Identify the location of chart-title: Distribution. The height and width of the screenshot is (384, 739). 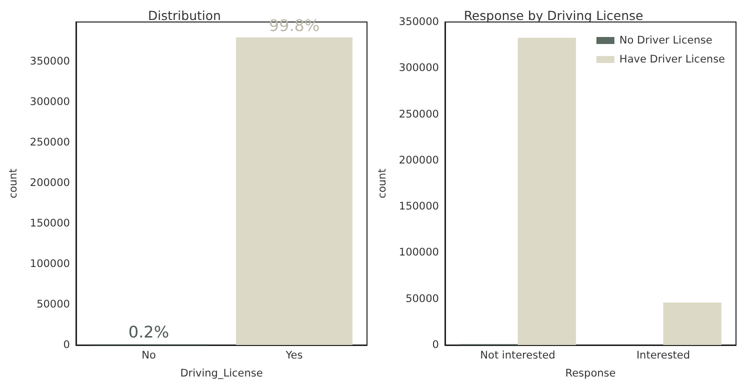
(184, 15).